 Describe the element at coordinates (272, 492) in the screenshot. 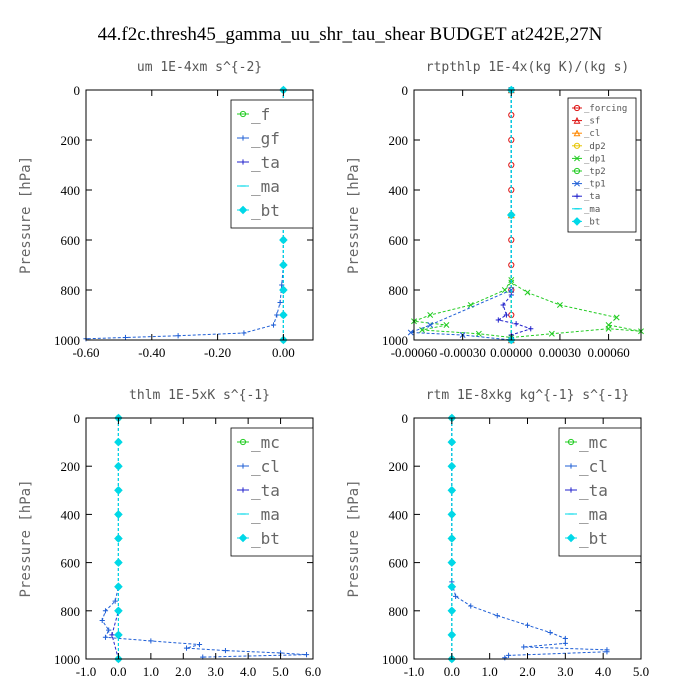

I see `legend: _mc _cl _ta _ma _bt` at that location.